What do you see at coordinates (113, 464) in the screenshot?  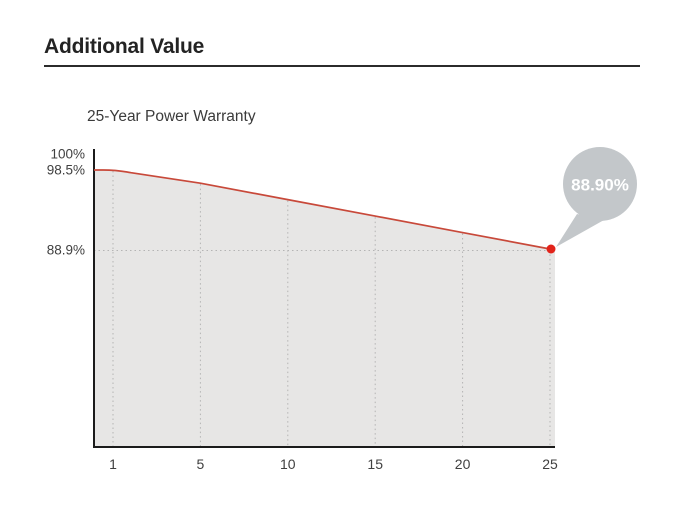 I see `x-tick-label: 1` at bounding box center [113, 464].